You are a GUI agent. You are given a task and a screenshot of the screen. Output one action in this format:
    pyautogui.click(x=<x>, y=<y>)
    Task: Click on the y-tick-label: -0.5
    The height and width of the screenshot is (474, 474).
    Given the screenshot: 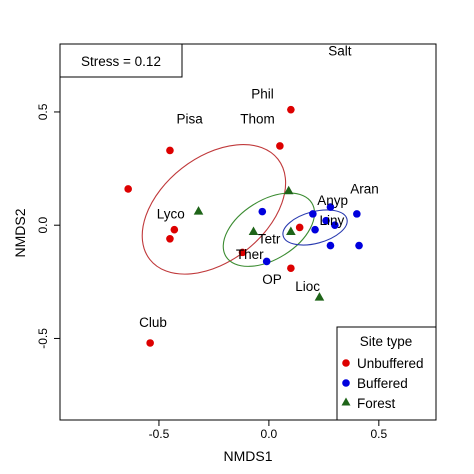 What is the action you would take?
    pyautogui.click(x=43, y=338)
    